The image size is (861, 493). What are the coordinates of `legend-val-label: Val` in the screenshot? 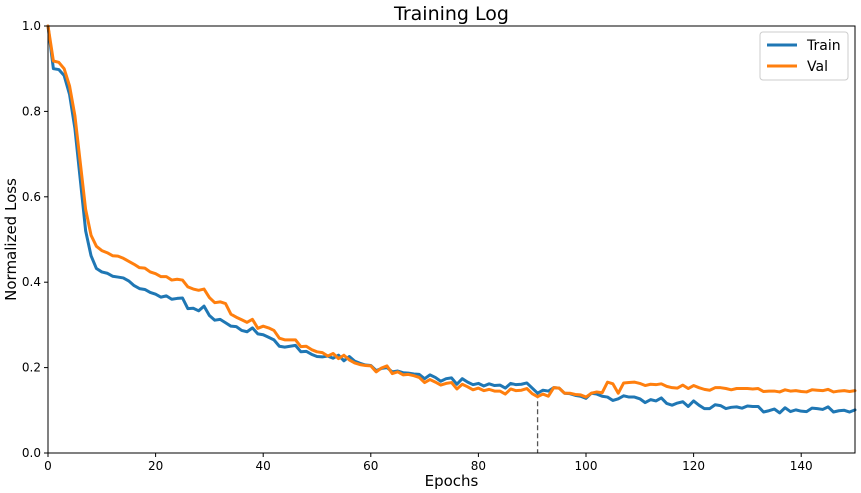 It's located at (817, 67).